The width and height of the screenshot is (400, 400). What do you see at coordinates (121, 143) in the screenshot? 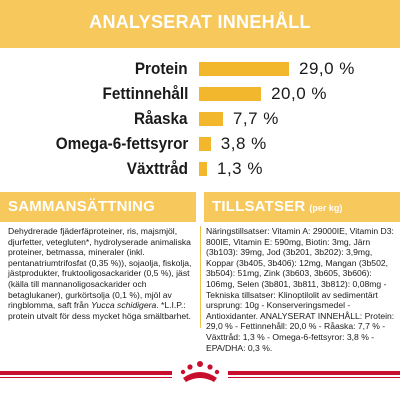
I see `nutrient-label: Omega-6-fettsyror` at bounding box center [121, 143].